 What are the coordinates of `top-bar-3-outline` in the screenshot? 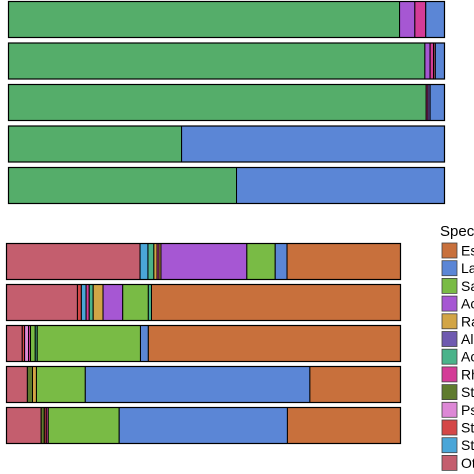 It's located at (226, 102).